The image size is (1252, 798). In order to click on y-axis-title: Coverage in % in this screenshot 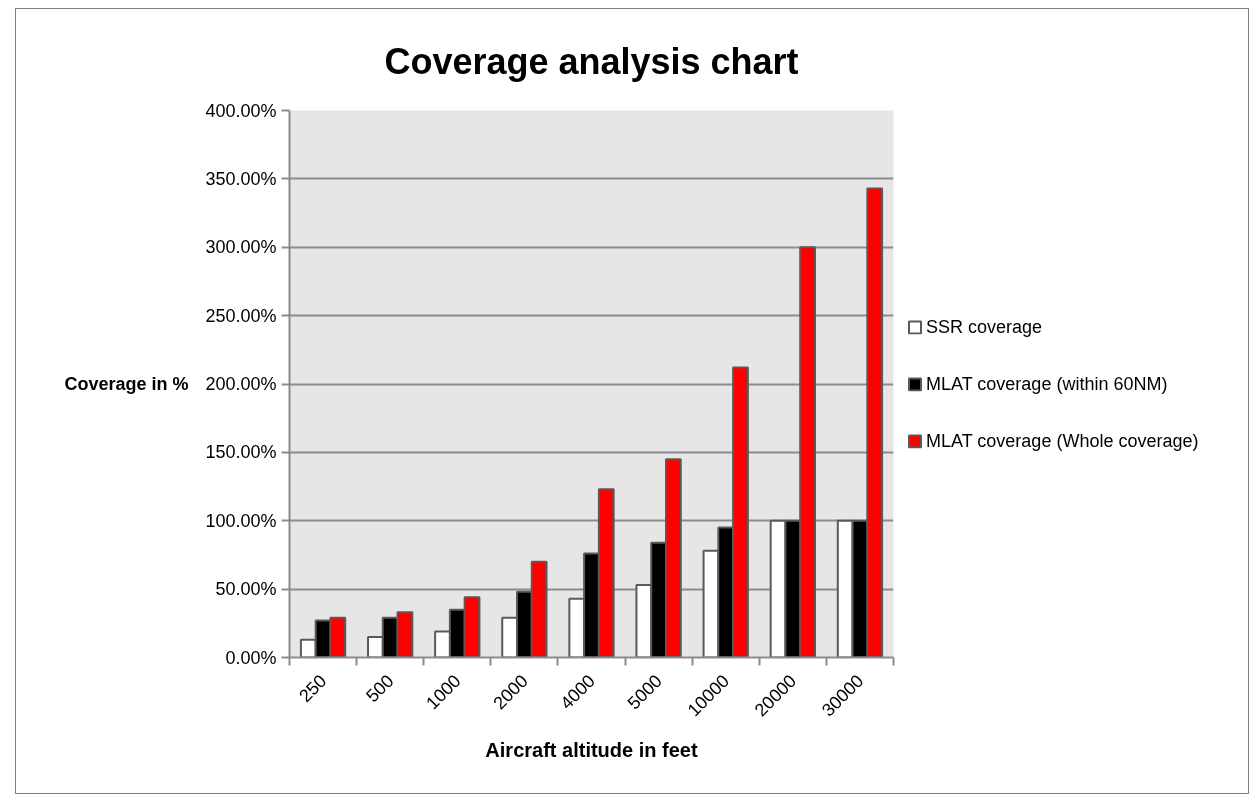, I will do `click(126, 384)`.